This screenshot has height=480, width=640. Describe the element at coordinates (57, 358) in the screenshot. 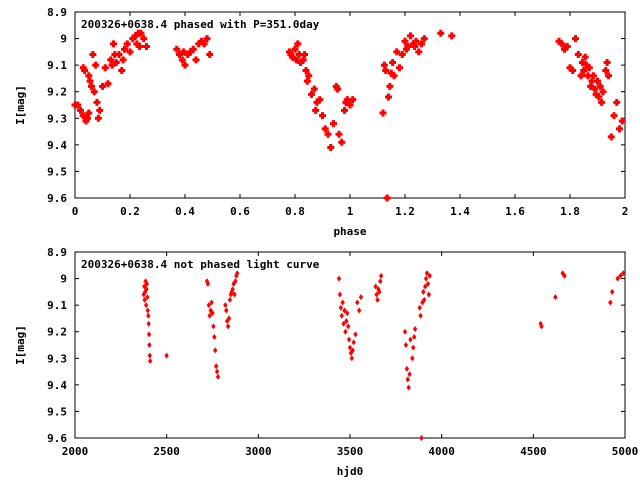

I see `unphased-y-tick-label: 9.3` at that location.